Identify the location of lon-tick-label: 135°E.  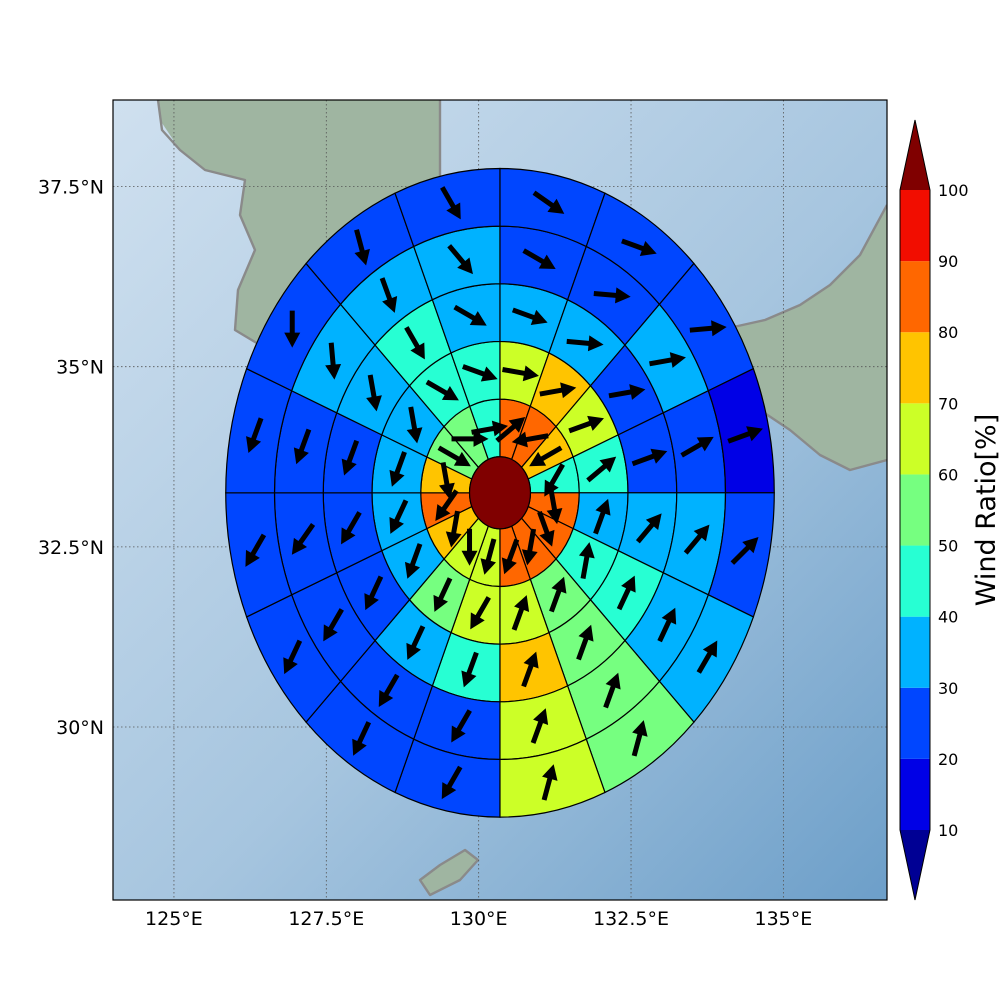
(784, 919).